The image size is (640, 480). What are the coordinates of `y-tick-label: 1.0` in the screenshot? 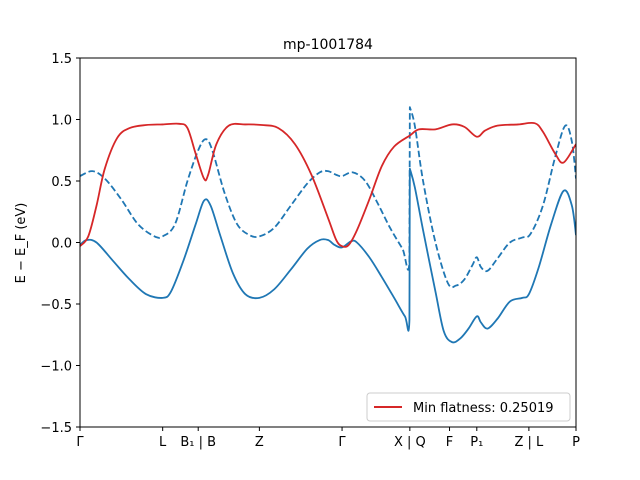 It's located at (61, 121).